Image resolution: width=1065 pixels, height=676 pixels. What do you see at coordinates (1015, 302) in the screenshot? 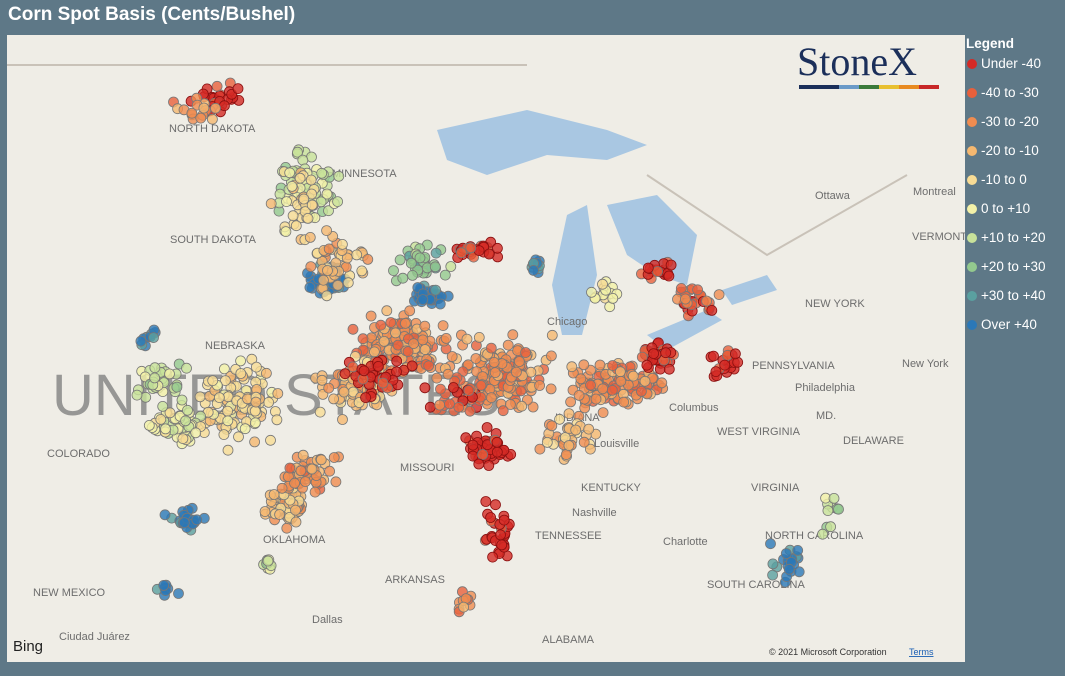
I see `legend-item: +30 to +40` at bounding box center [1015, 302].